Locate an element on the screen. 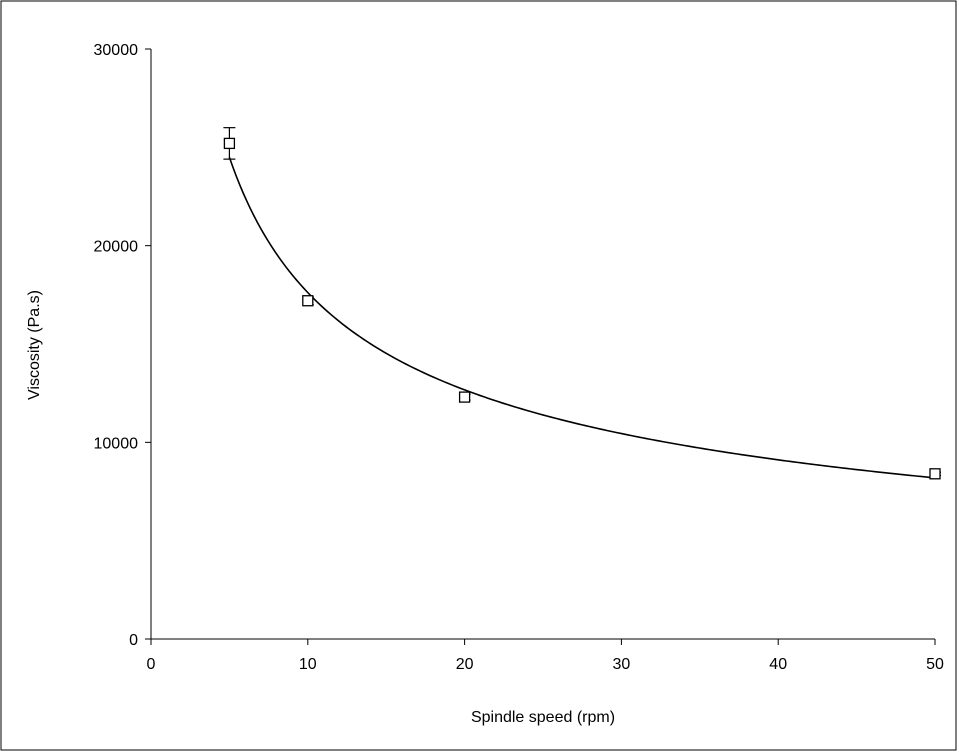  x-tick-label: 50 is located at coordinates (935, 664).